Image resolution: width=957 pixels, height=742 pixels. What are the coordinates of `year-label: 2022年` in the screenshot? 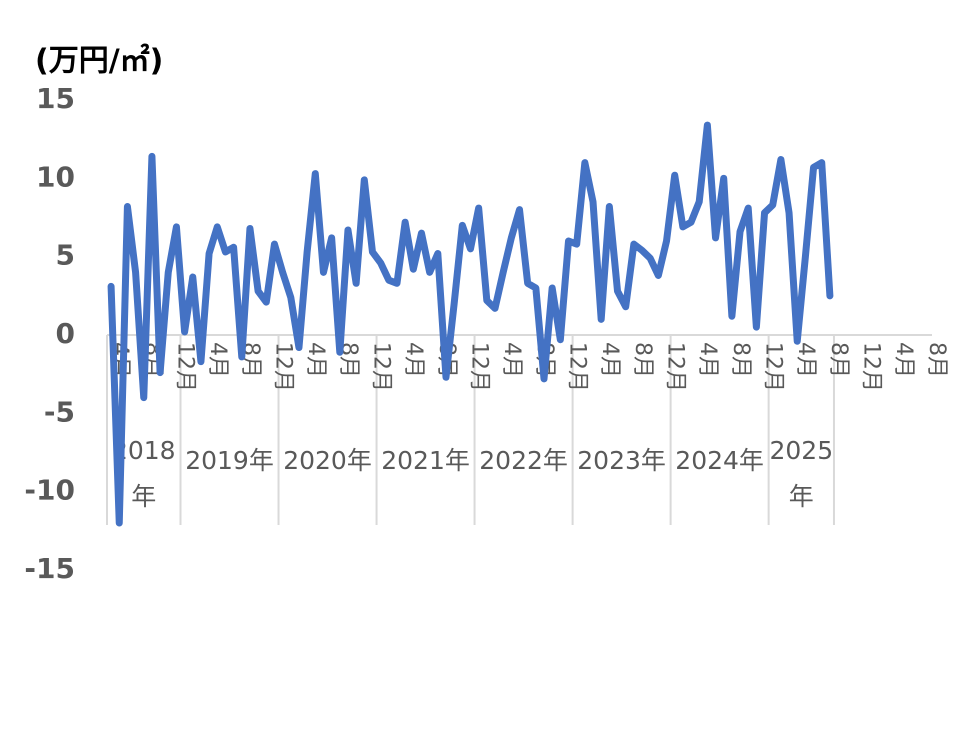 It's located at (523, 460).